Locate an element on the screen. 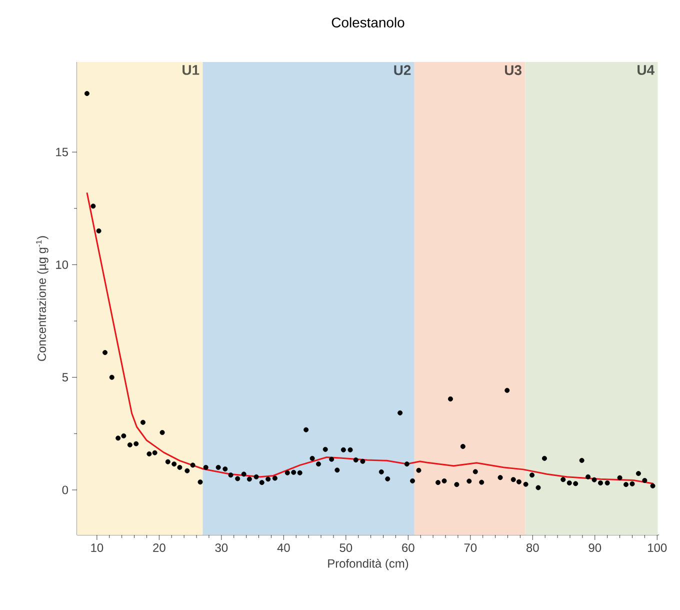 The image size is (680, 610). x-tick-label: 100 is located at coordinates (657, 548).